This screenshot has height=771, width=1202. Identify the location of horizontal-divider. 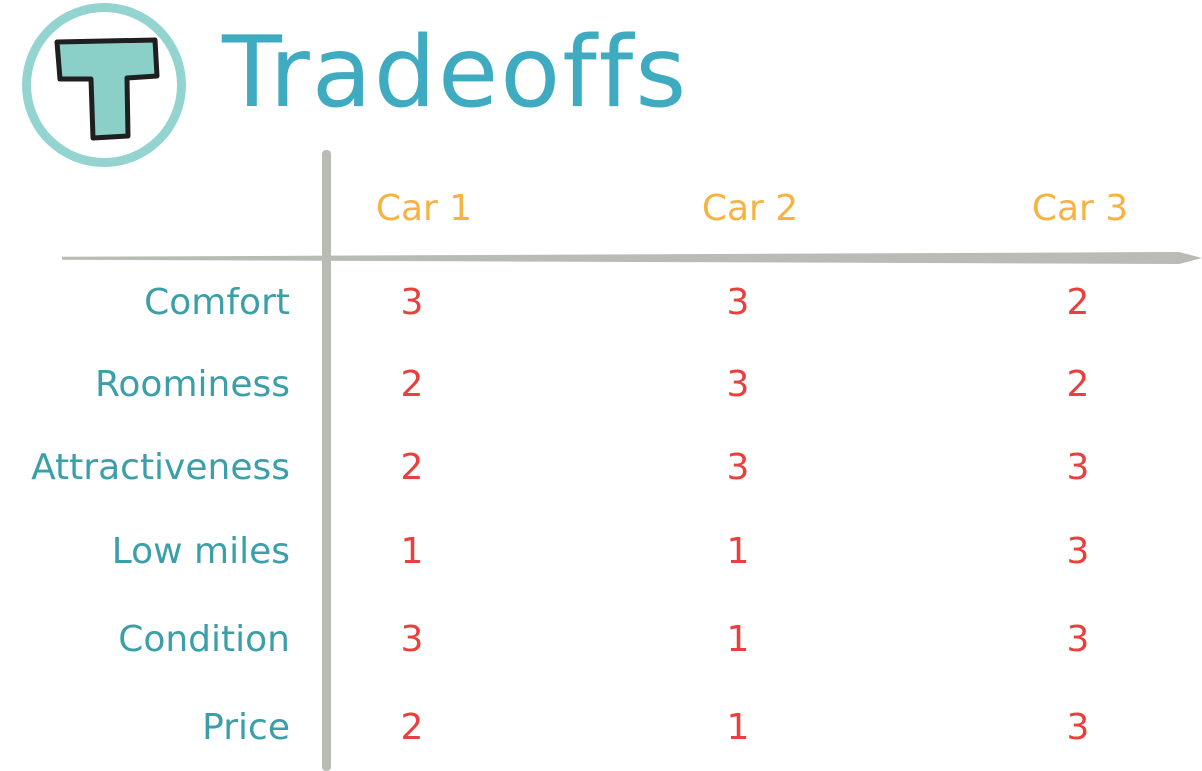
(632, 258).